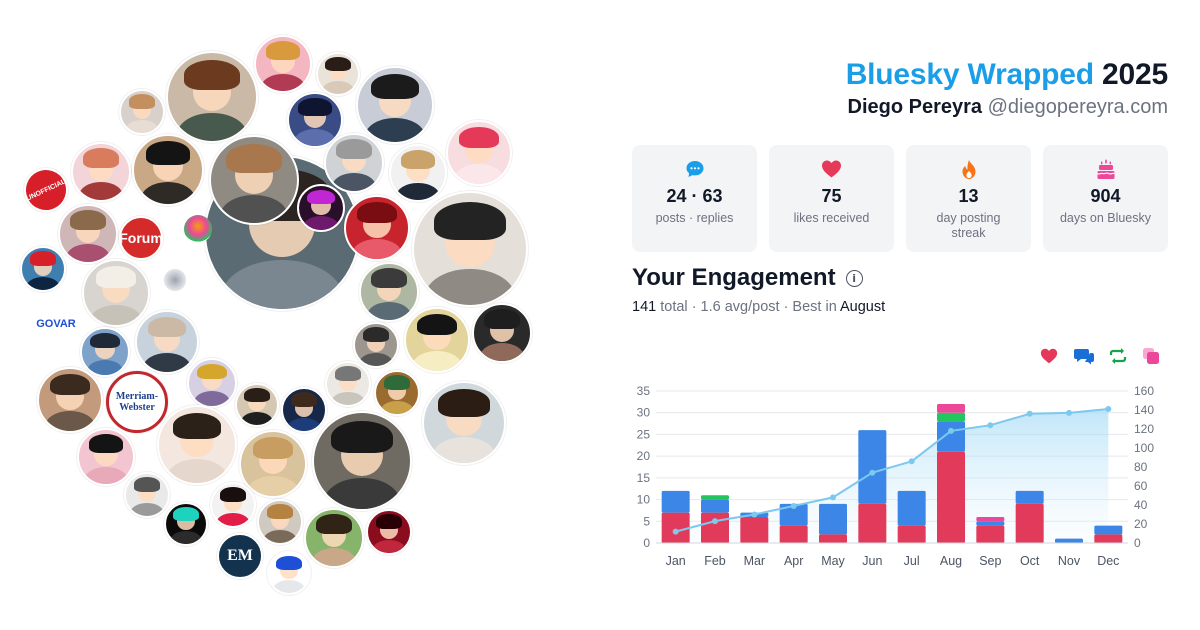 The height and width of the screenshot is (630, 1200). I want to click on user-handle: @diegopereyra.com, so click(1077, 107).